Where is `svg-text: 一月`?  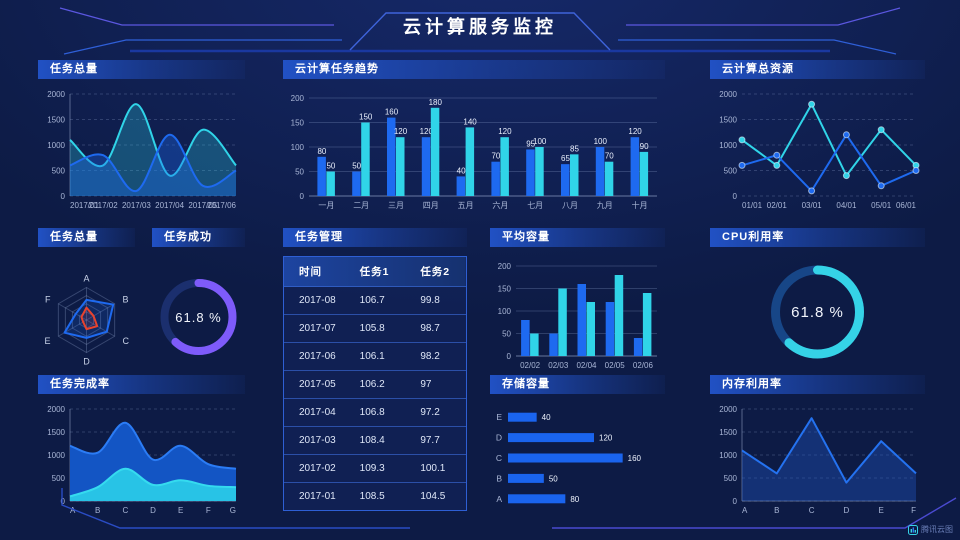 svg-text: 一月 is located at coordinates (326, 205).